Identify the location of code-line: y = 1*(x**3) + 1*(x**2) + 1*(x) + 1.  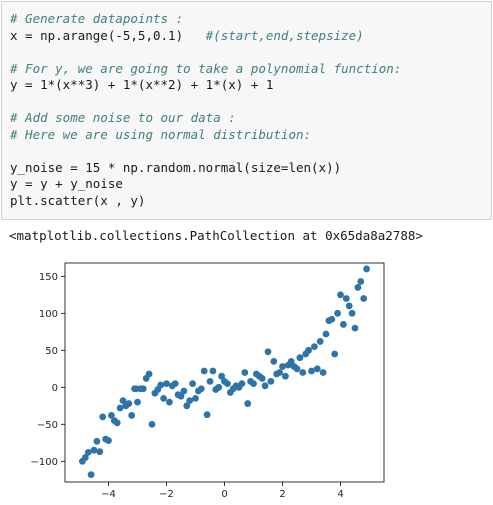
(250, 85).